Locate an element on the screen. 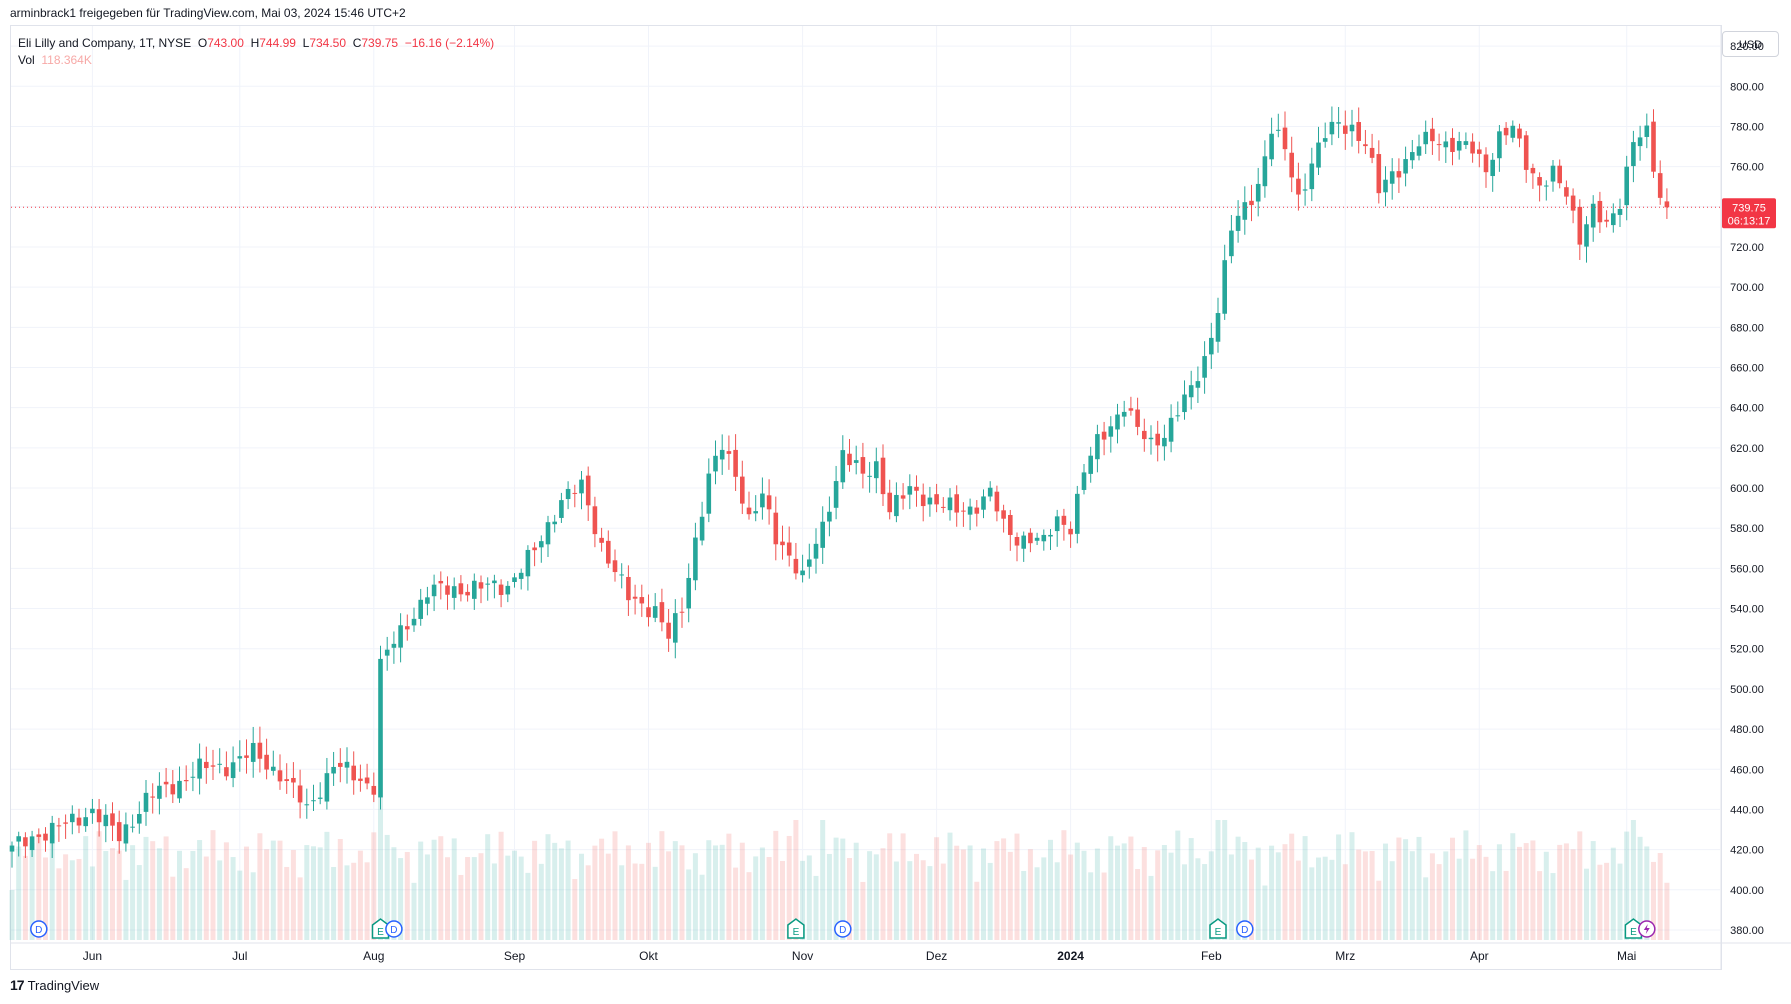 The height and width of the screenshot is (1004, 1791). high-value: 744.99 is located at coordinates (277, 43).